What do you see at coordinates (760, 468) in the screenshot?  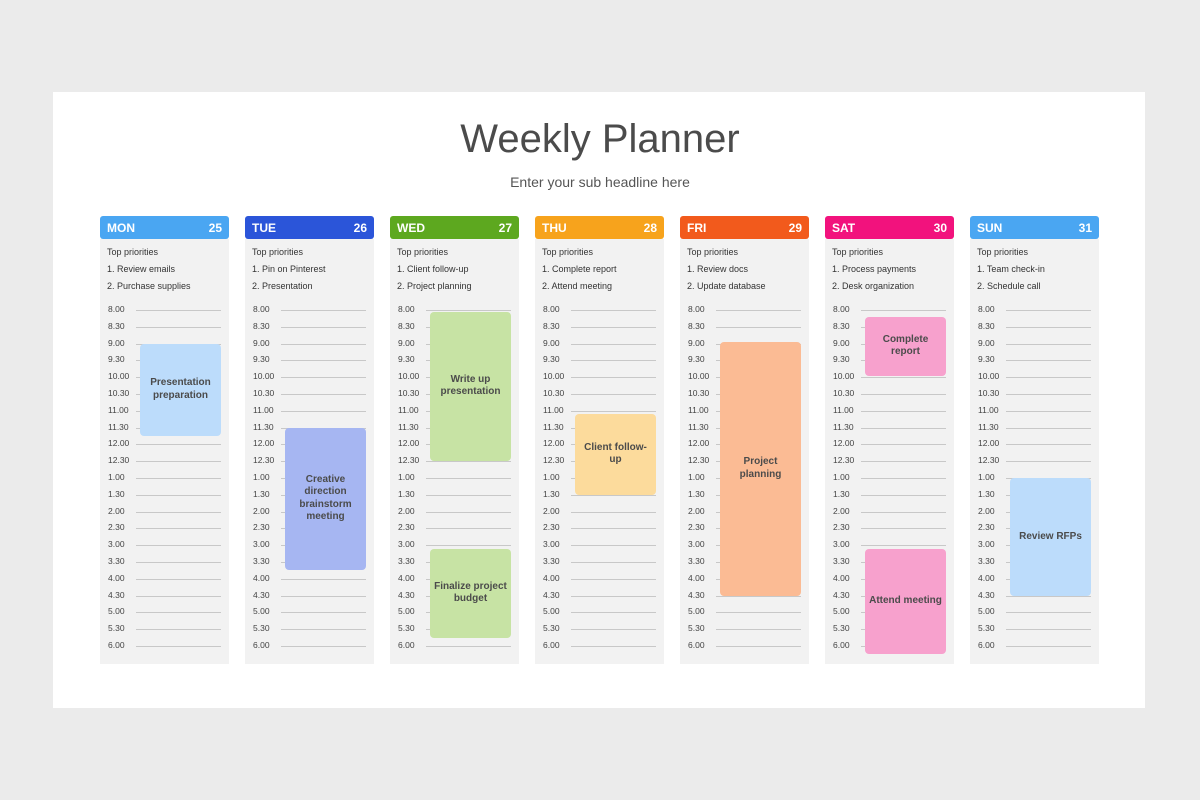 I see `event-block: Project planning` at bounding box center [760, 468].